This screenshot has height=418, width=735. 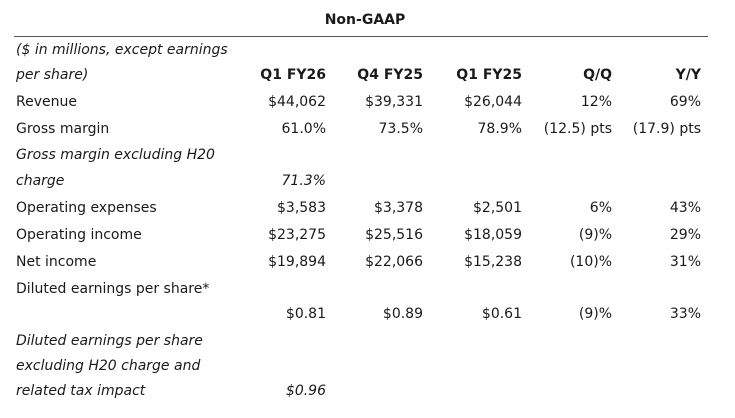 What do you see at coordinates (56, 262) in the screenshot?
I see `row-label: Net income` at bounding box center [56, 262].